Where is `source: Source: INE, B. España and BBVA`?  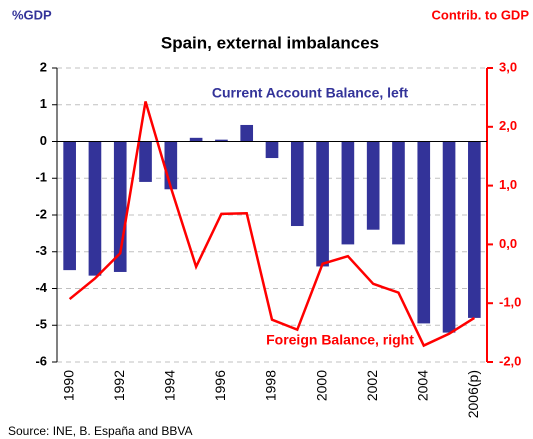
source: Source: INE, B. España and BBVA is located at coordinates (100, 431).